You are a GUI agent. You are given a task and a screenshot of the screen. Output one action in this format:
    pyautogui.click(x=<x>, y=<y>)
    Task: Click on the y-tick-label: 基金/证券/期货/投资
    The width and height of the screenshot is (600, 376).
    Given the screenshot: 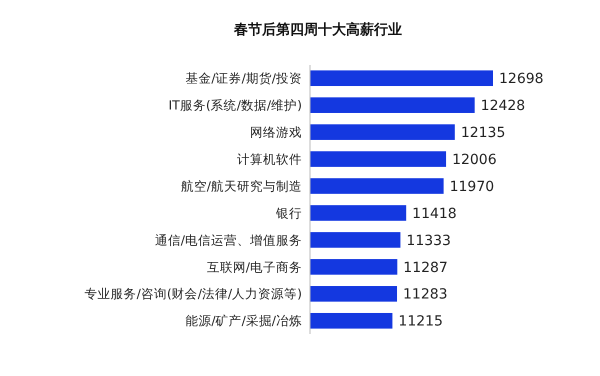 What is the action you would take?
    pyautogui.click(x=243, y=78)
    